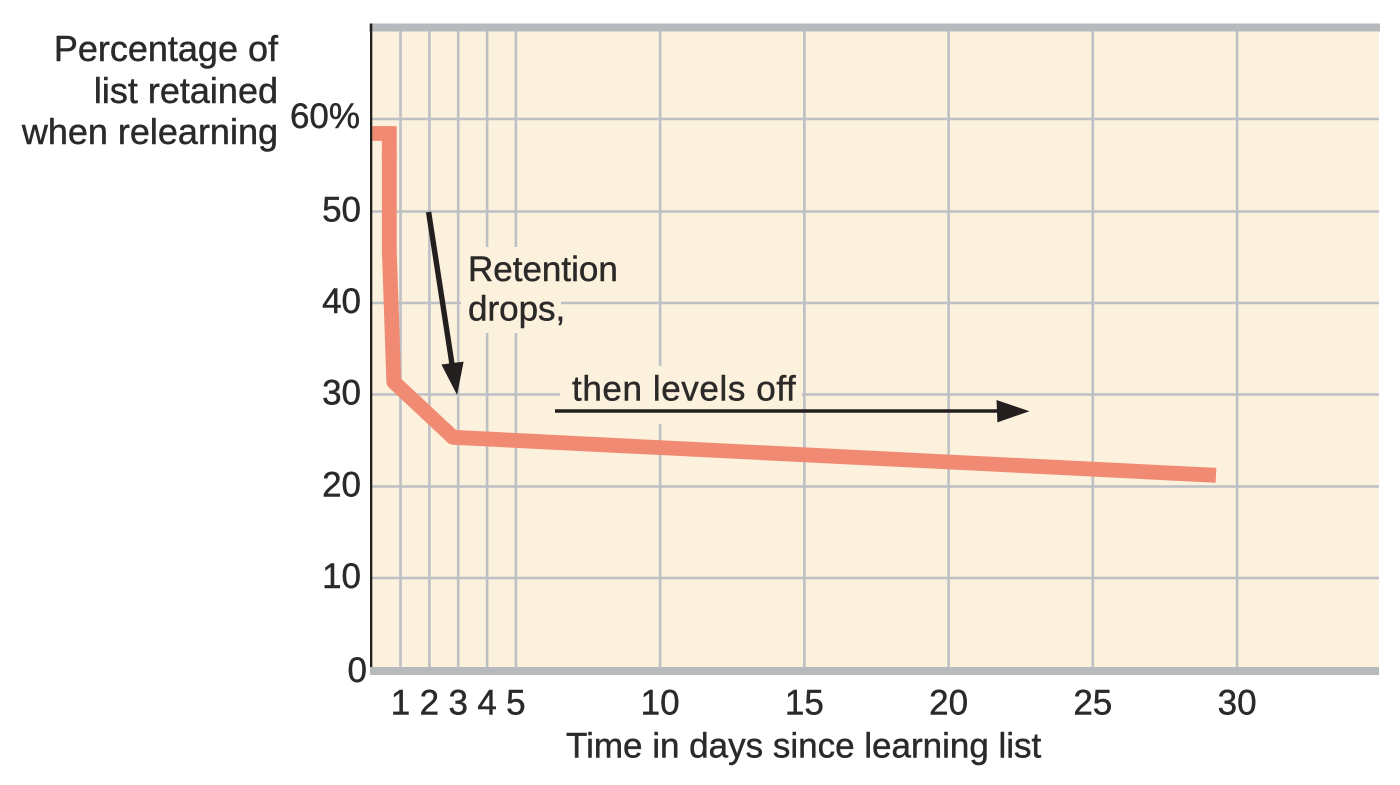 The image size is (1400, 785). I want to click on svg-text: 2, so click(429, 702).